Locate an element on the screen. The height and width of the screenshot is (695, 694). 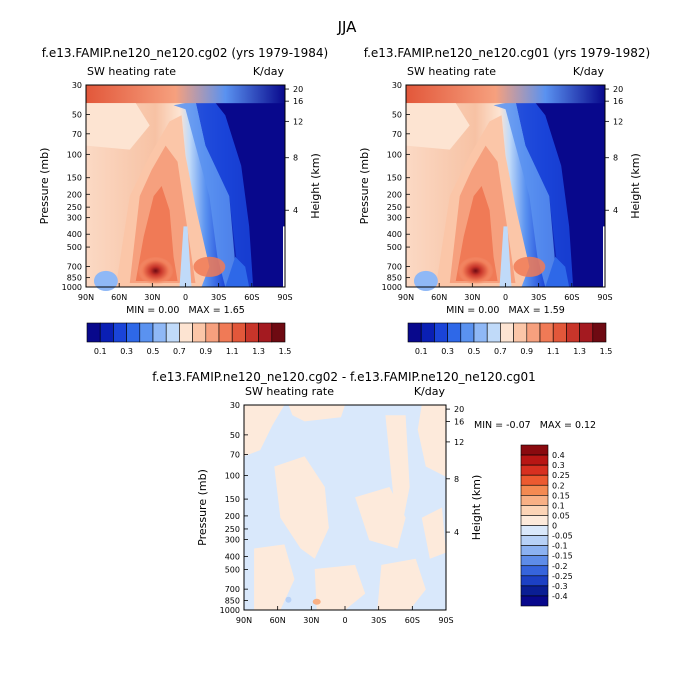
height-tick-label: 8 is located at coordinates (456, 479).